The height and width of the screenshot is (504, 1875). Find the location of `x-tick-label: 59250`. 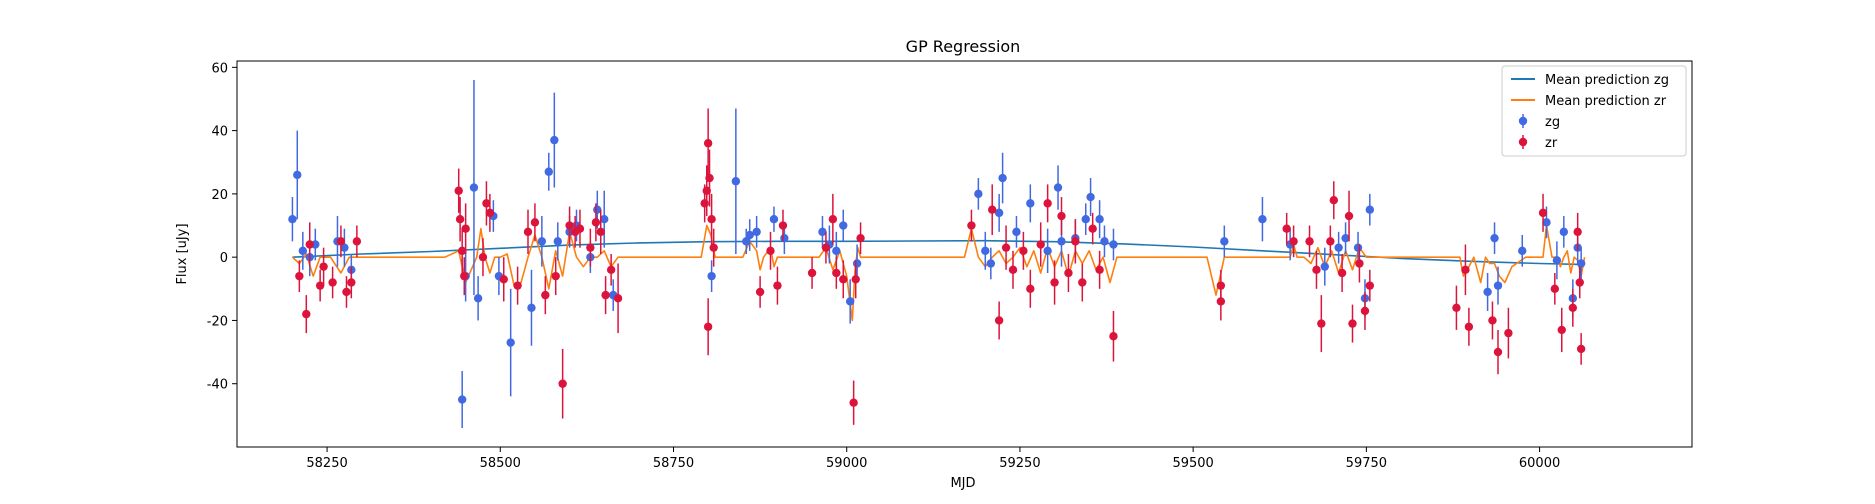

x-tick-label: 59250 is located at coordinates (1019, 463).